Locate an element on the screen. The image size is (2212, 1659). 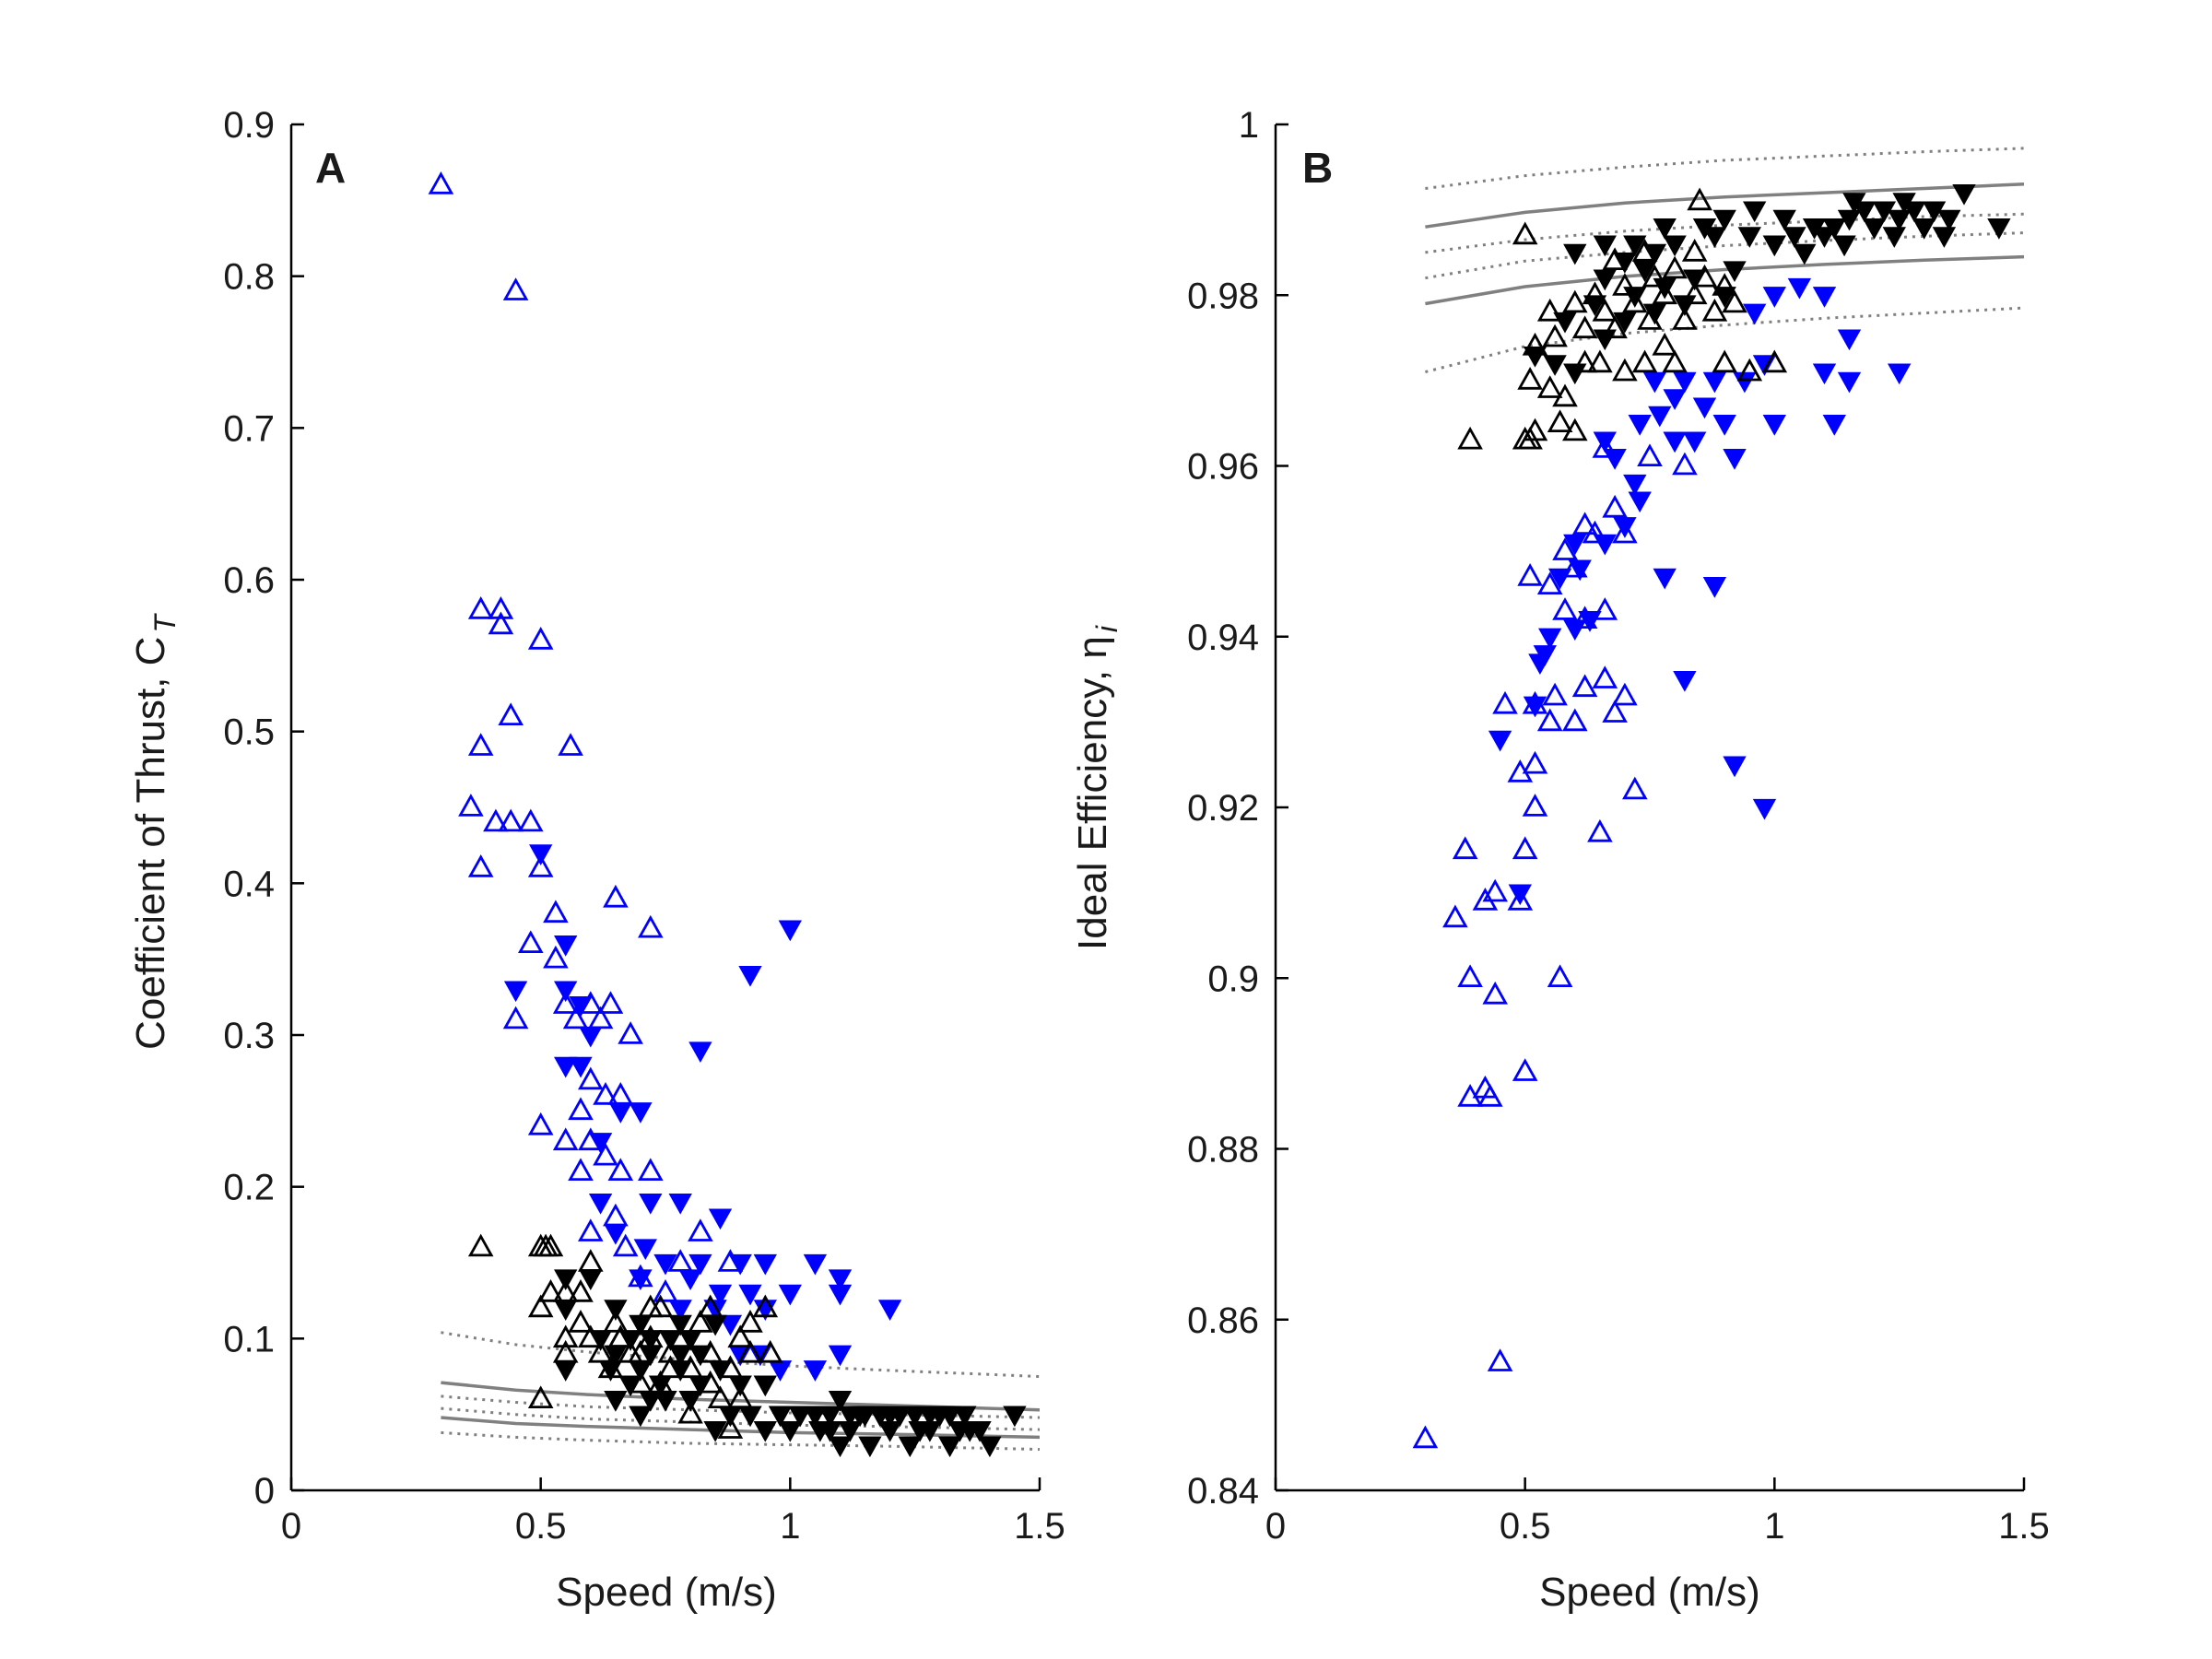
panel-b-y-axis-label: Ideal Efficiency, η i is located at coordinates (1097, 787).